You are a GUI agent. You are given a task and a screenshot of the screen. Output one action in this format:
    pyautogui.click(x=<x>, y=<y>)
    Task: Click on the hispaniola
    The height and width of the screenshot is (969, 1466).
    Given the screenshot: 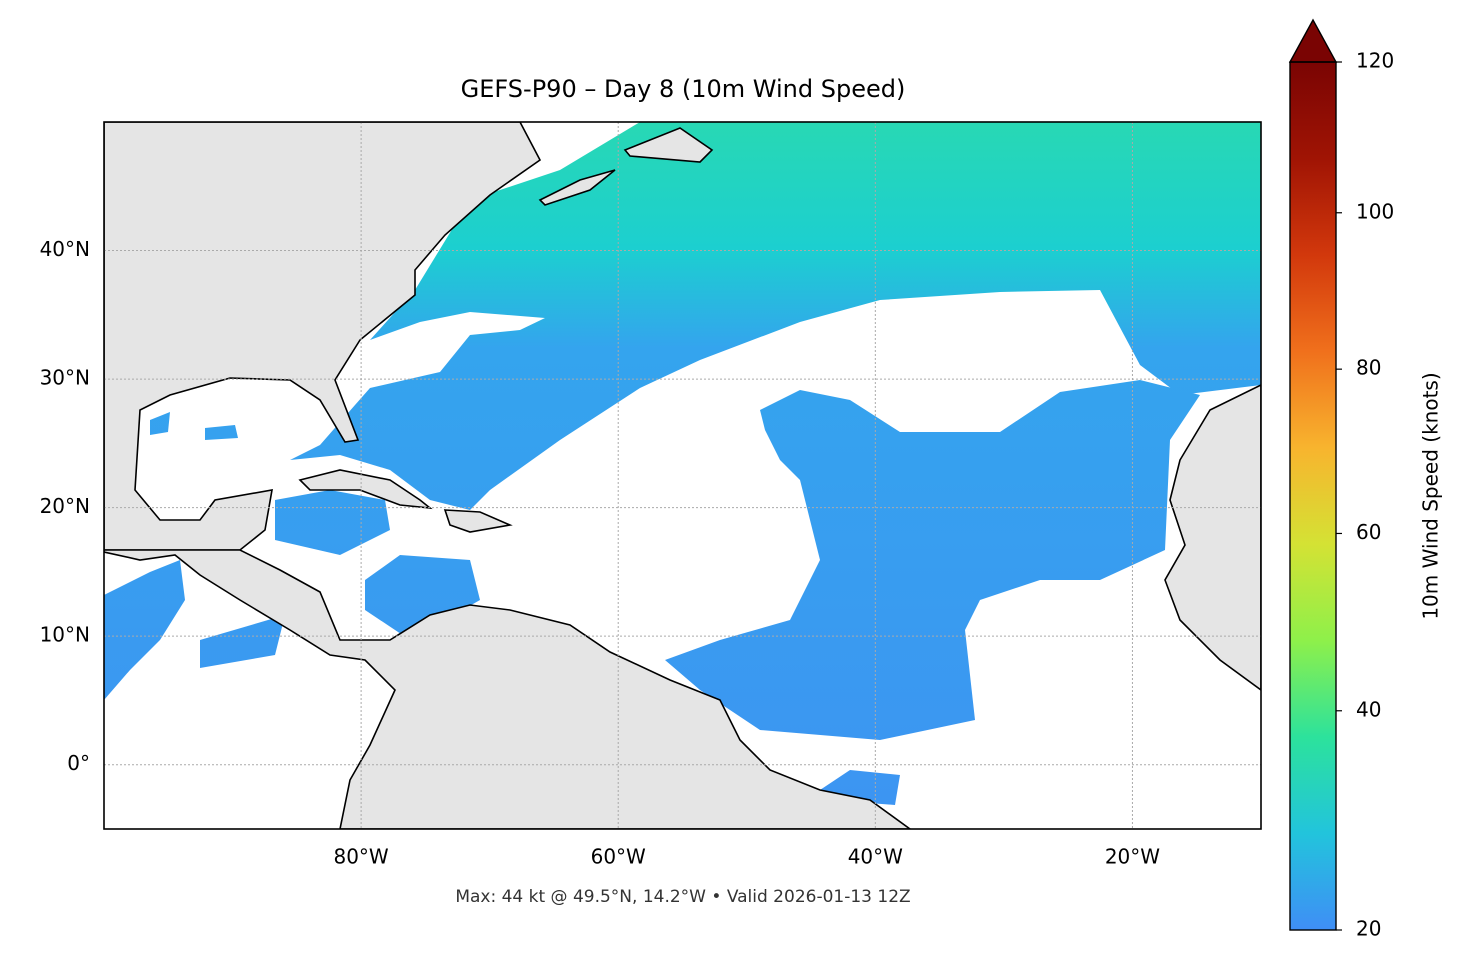 What is the action you would take?
    pyautogui.click(x=478, y=521)
    